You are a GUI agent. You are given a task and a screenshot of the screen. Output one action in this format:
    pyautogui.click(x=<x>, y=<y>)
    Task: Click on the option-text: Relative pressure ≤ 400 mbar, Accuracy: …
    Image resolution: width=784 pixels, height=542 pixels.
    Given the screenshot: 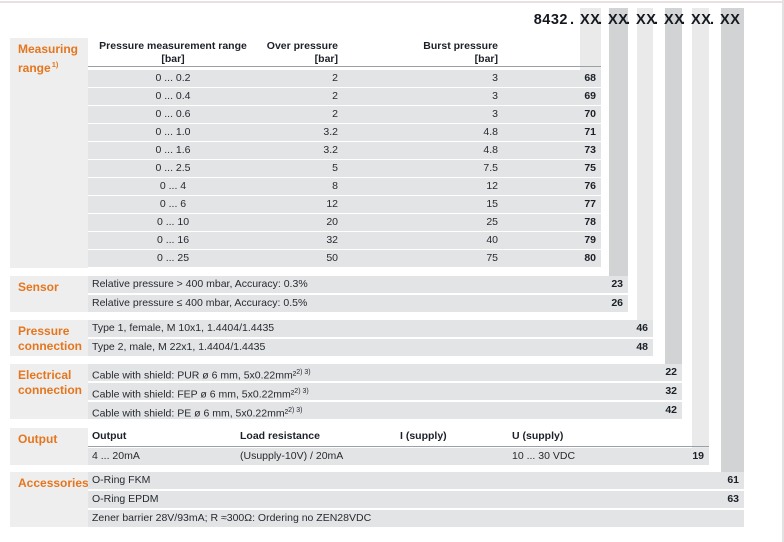 What is the action you would take?
    pyautogui.click(x=200, y=303)
    